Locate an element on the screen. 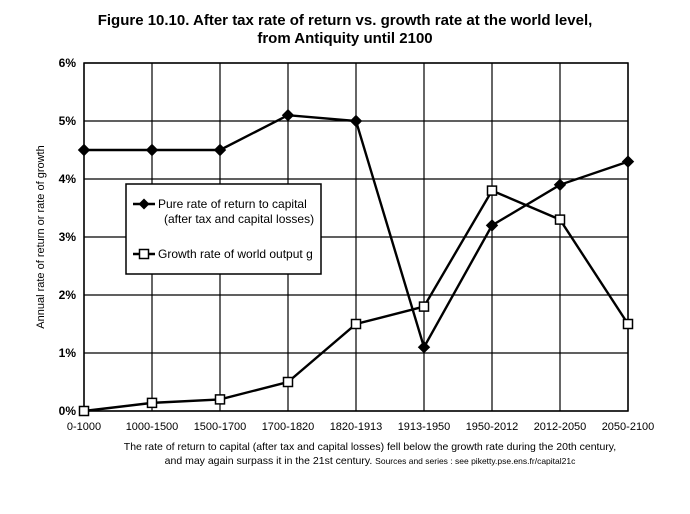 This screenshot has width=690, height=514. y-axis-label: Annual rate of return or rate of growth is located at coordinates (41, 236).